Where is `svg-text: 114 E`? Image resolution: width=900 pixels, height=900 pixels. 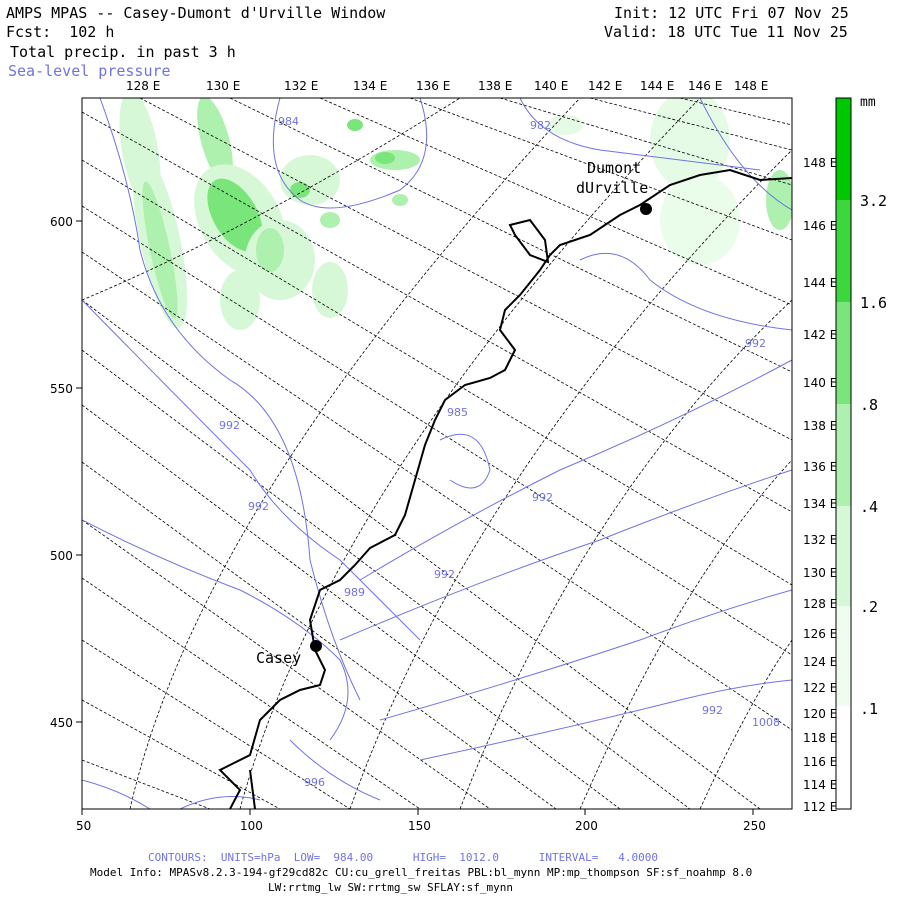
svg-text: 114 E is located at coordinates (820, 785).